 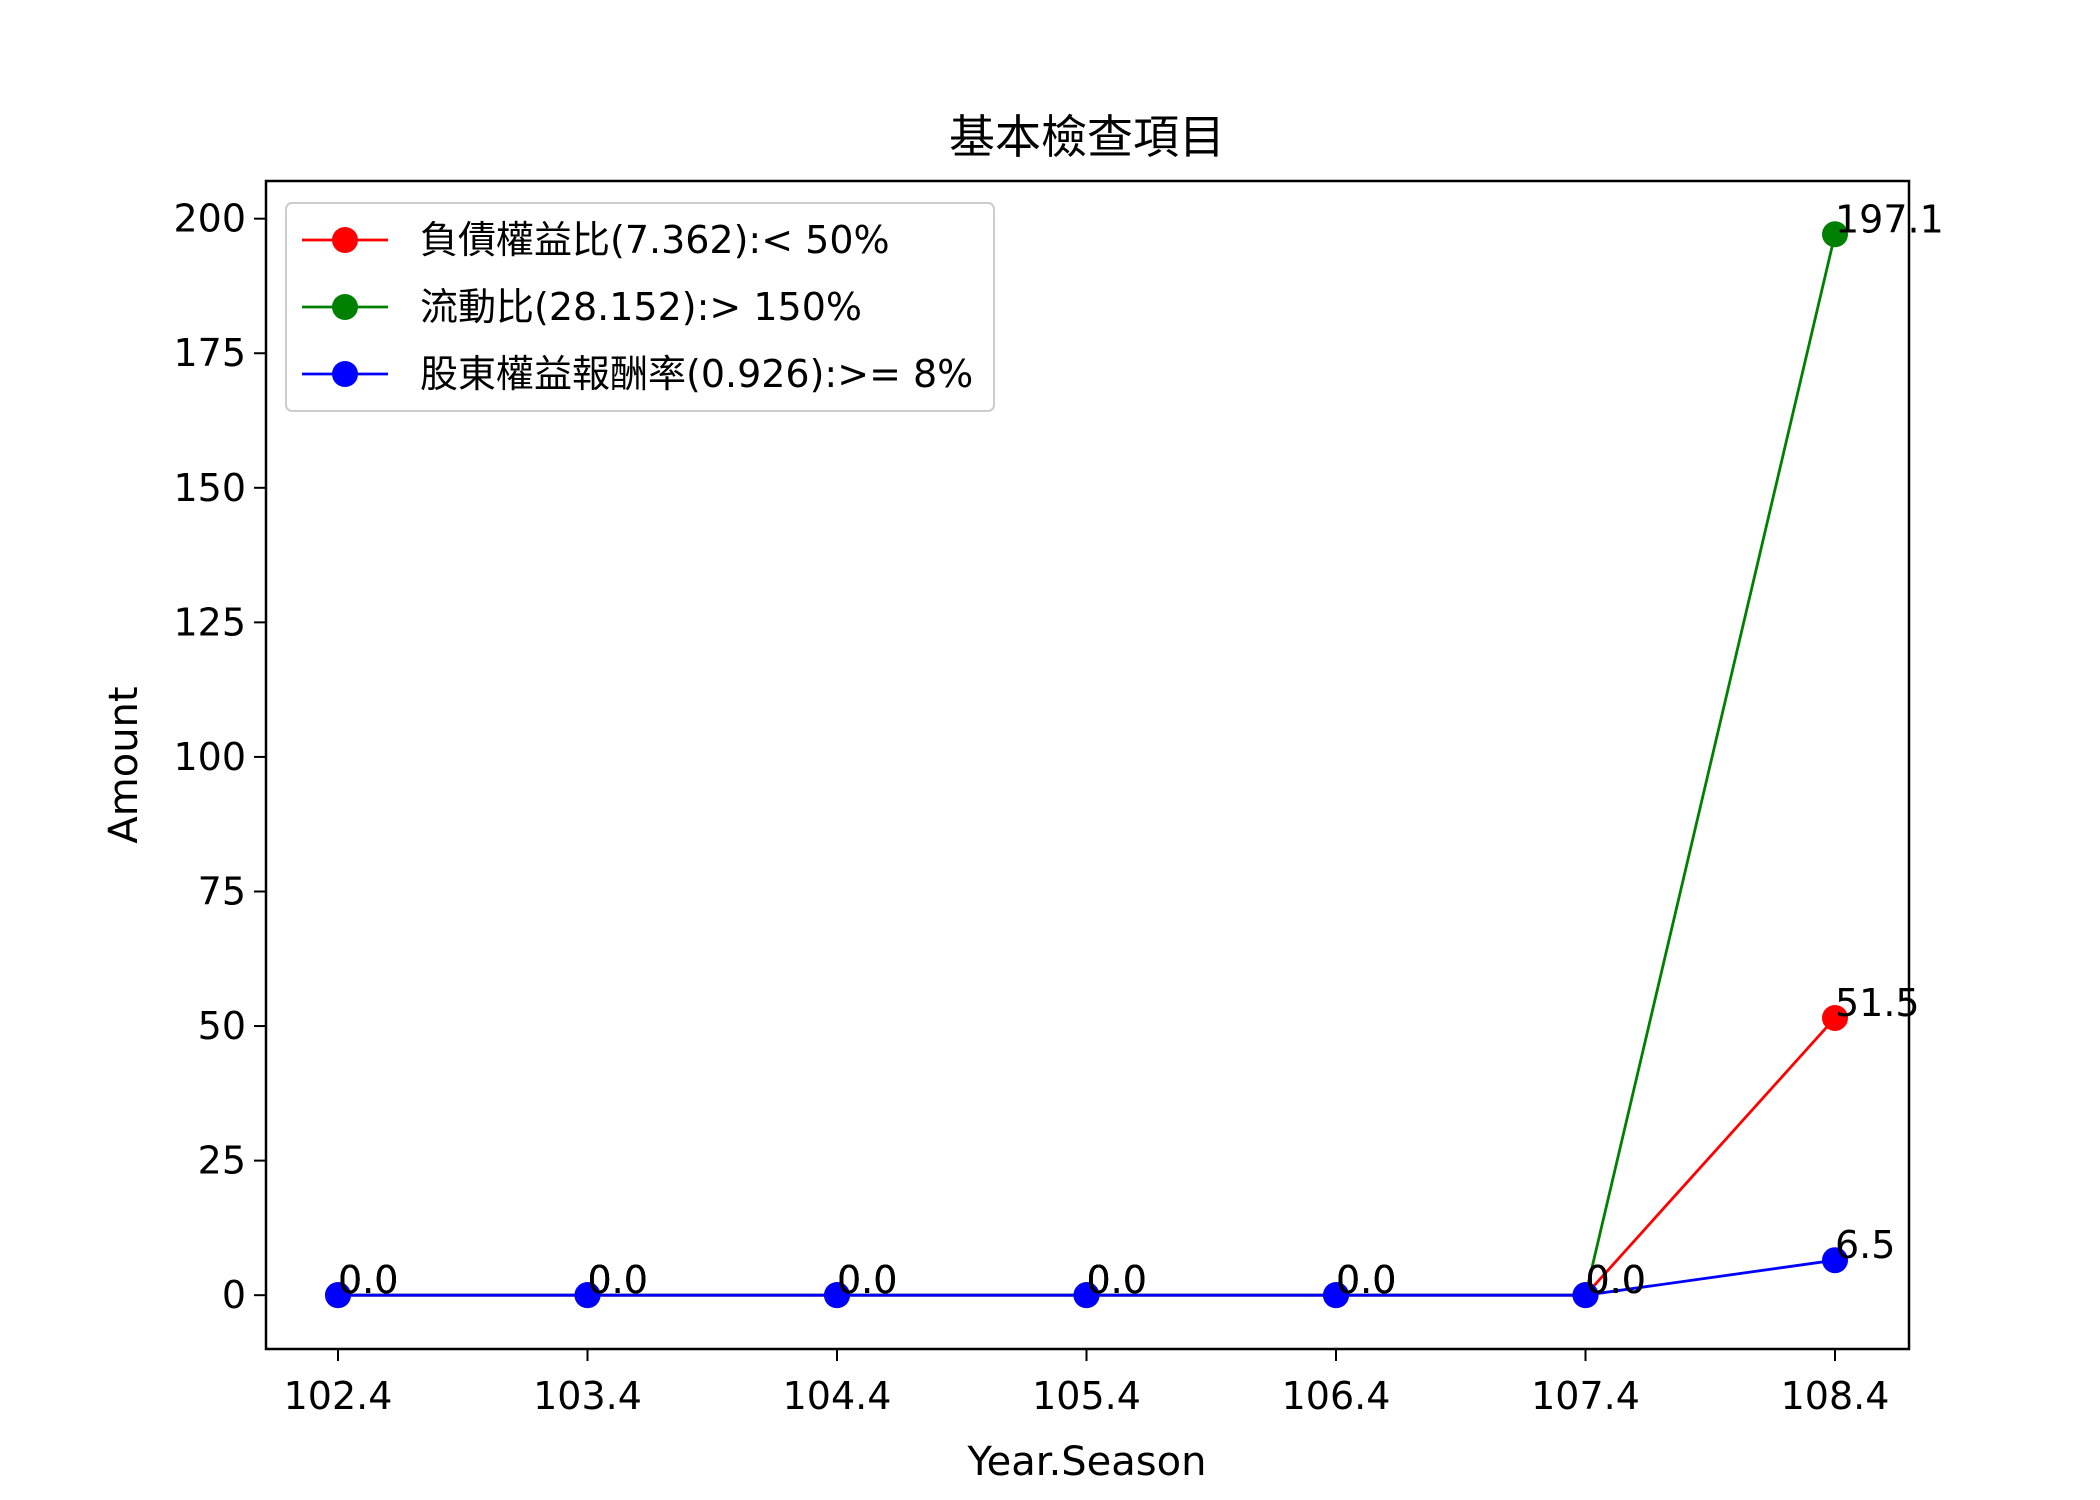 I want to click on x-tick-label: 108.4, so click(x=1835, y=1396).